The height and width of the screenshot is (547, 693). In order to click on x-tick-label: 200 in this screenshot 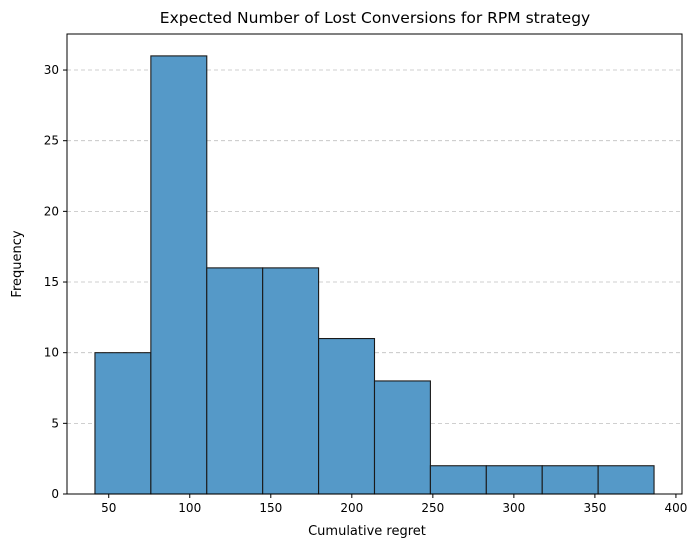, I will do `click(351, 508)`.